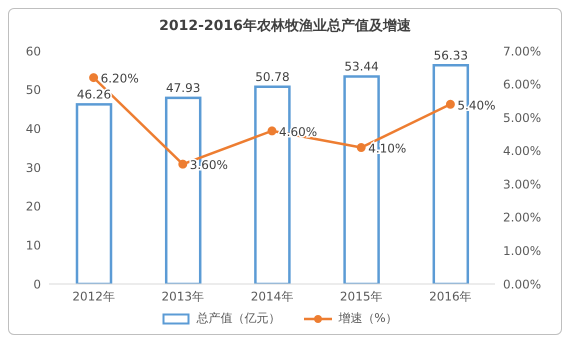  Describe the element at coordinates (272, 297) in the screenshot. I see `x-tick-label: 2014年` at that location.